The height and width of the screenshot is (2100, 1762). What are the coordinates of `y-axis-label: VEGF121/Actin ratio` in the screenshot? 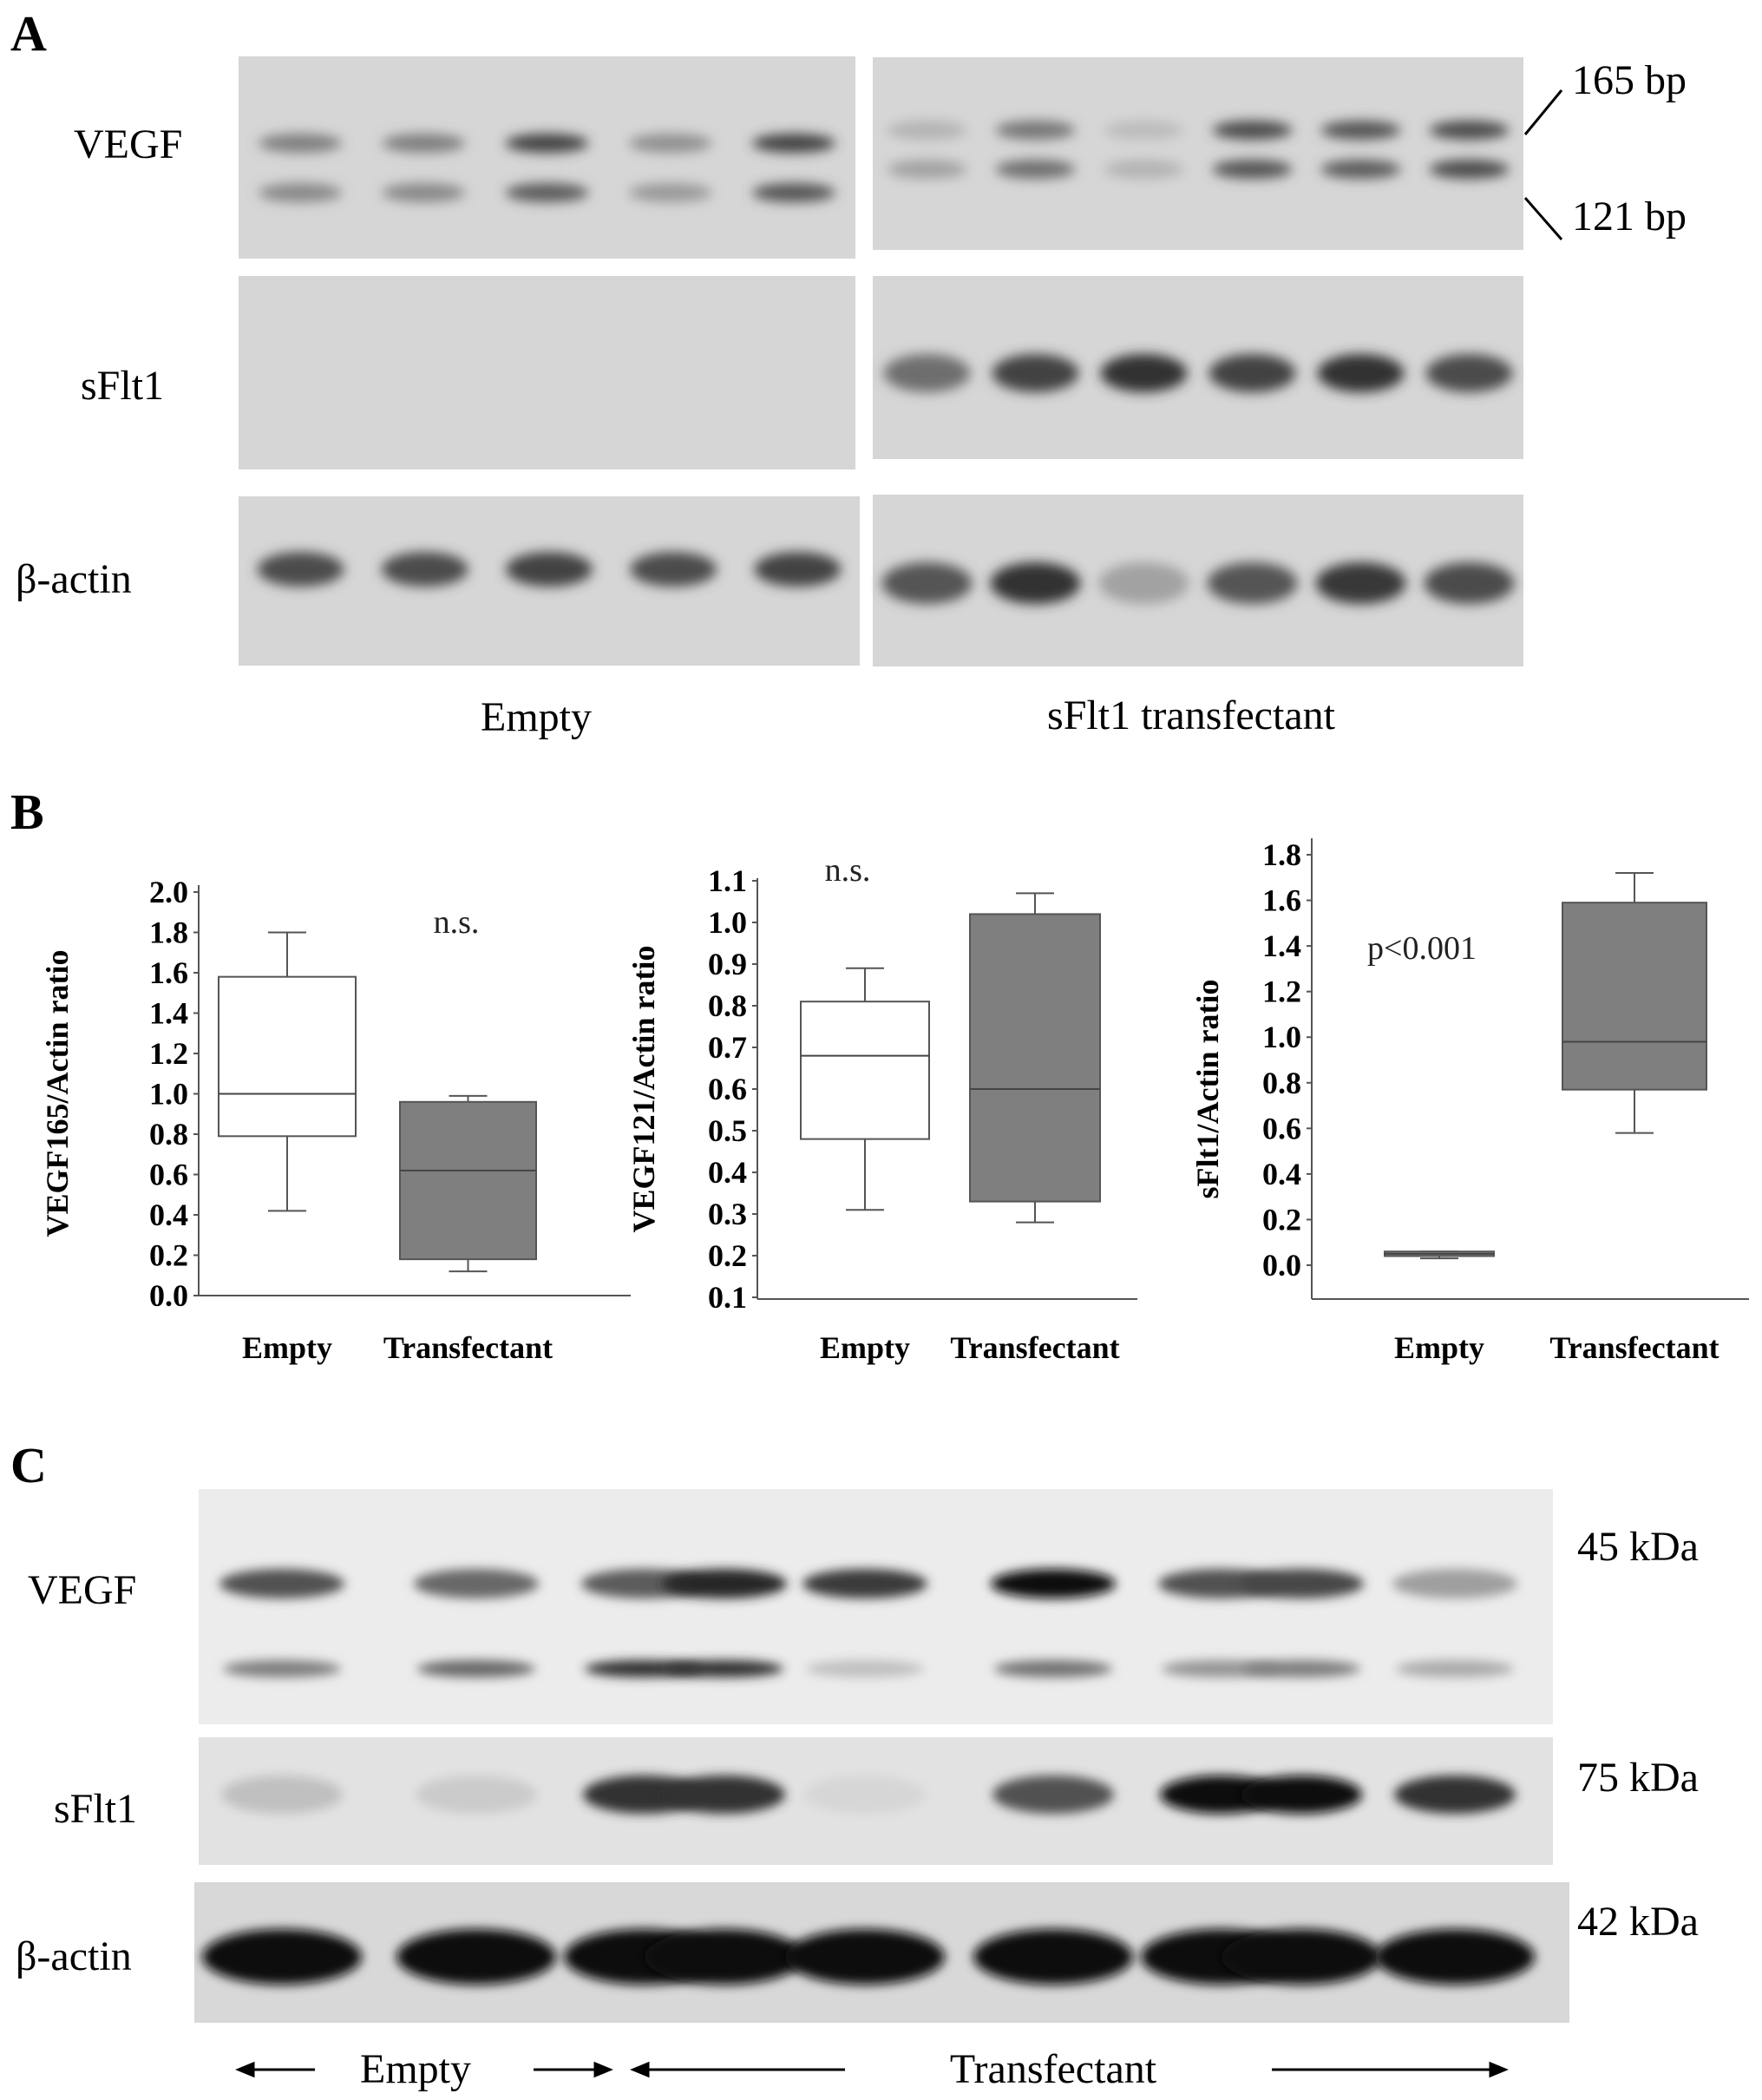 It's located at (643, 1089).